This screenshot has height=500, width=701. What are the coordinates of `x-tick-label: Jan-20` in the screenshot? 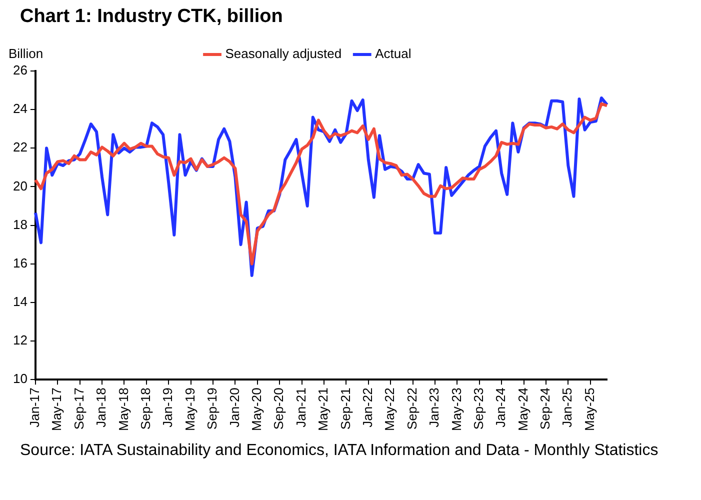 It's located at (234, 408).